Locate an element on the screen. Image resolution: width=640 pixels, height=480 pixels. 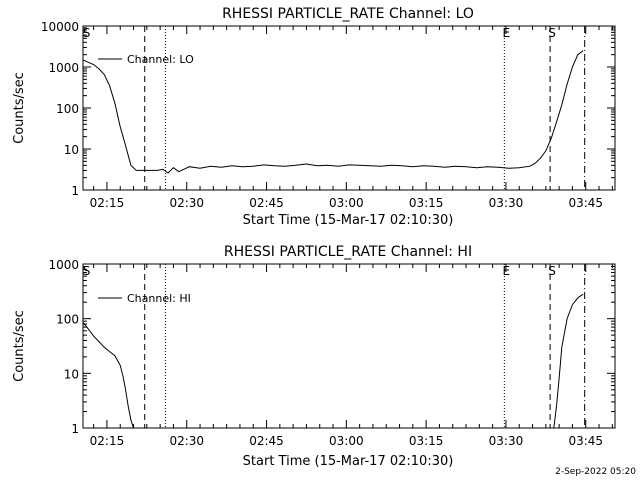
x-tick-label-hi: 02:45 is located at coordinates (266, 441).